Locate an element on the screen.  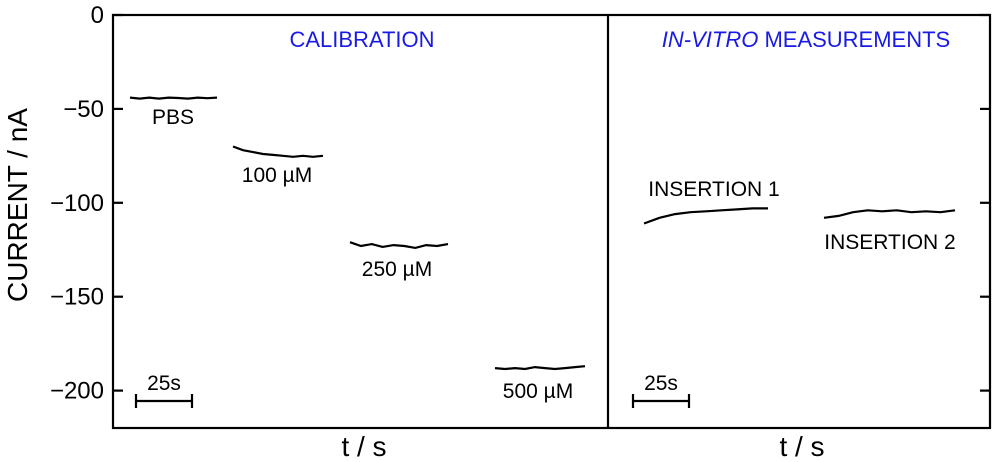
y-tick-label-50: −50 is located at coordinates (83, 109).